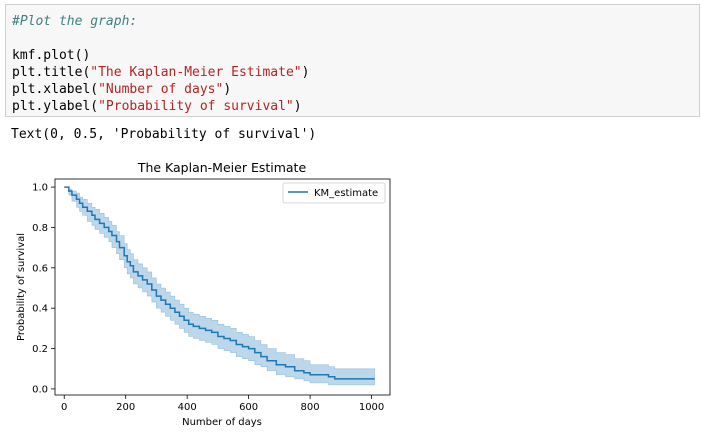  I want to click on code-line-plot: kmf.plot(), so click(51, 55).